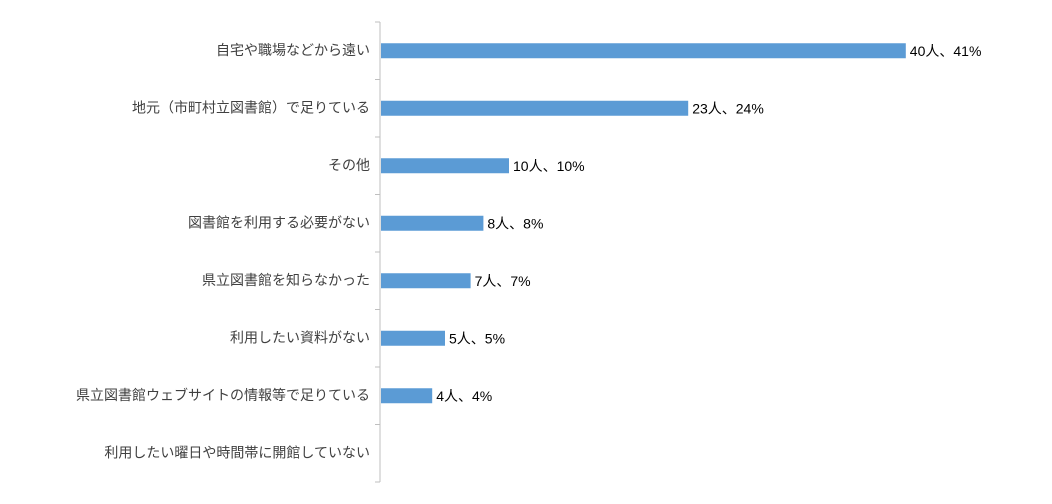 The width and height of the screenshot is (1052, 504). What do you see at coordinates (946, 51) in the screenshot?
I see `data-label: 40人、41%` at bounding box center [946, 51].